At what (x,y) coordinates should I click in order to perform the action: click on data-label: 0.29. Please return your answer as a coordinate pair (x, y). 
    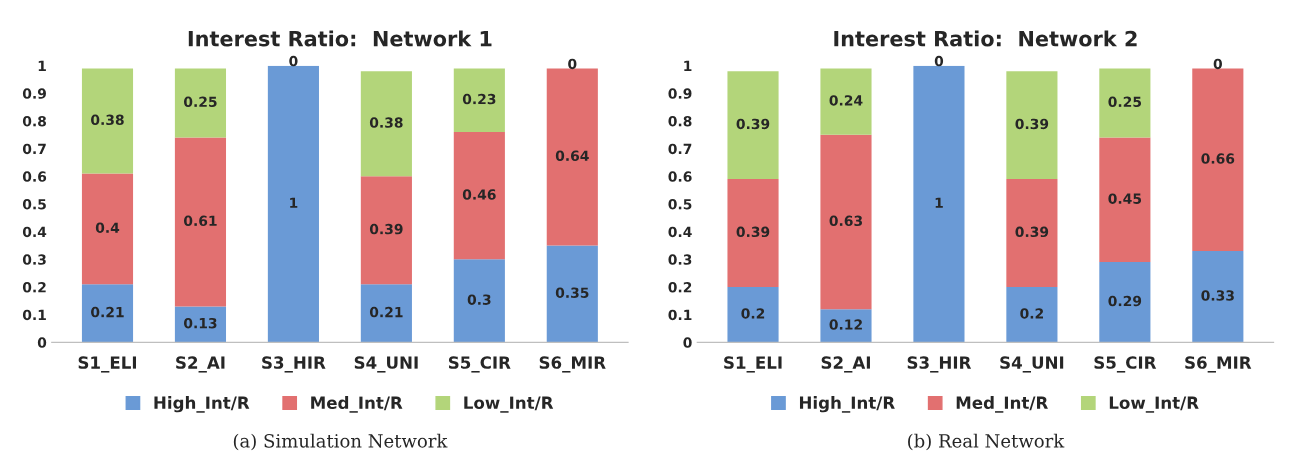
    Looking at the image, I should click on (1125, 301).